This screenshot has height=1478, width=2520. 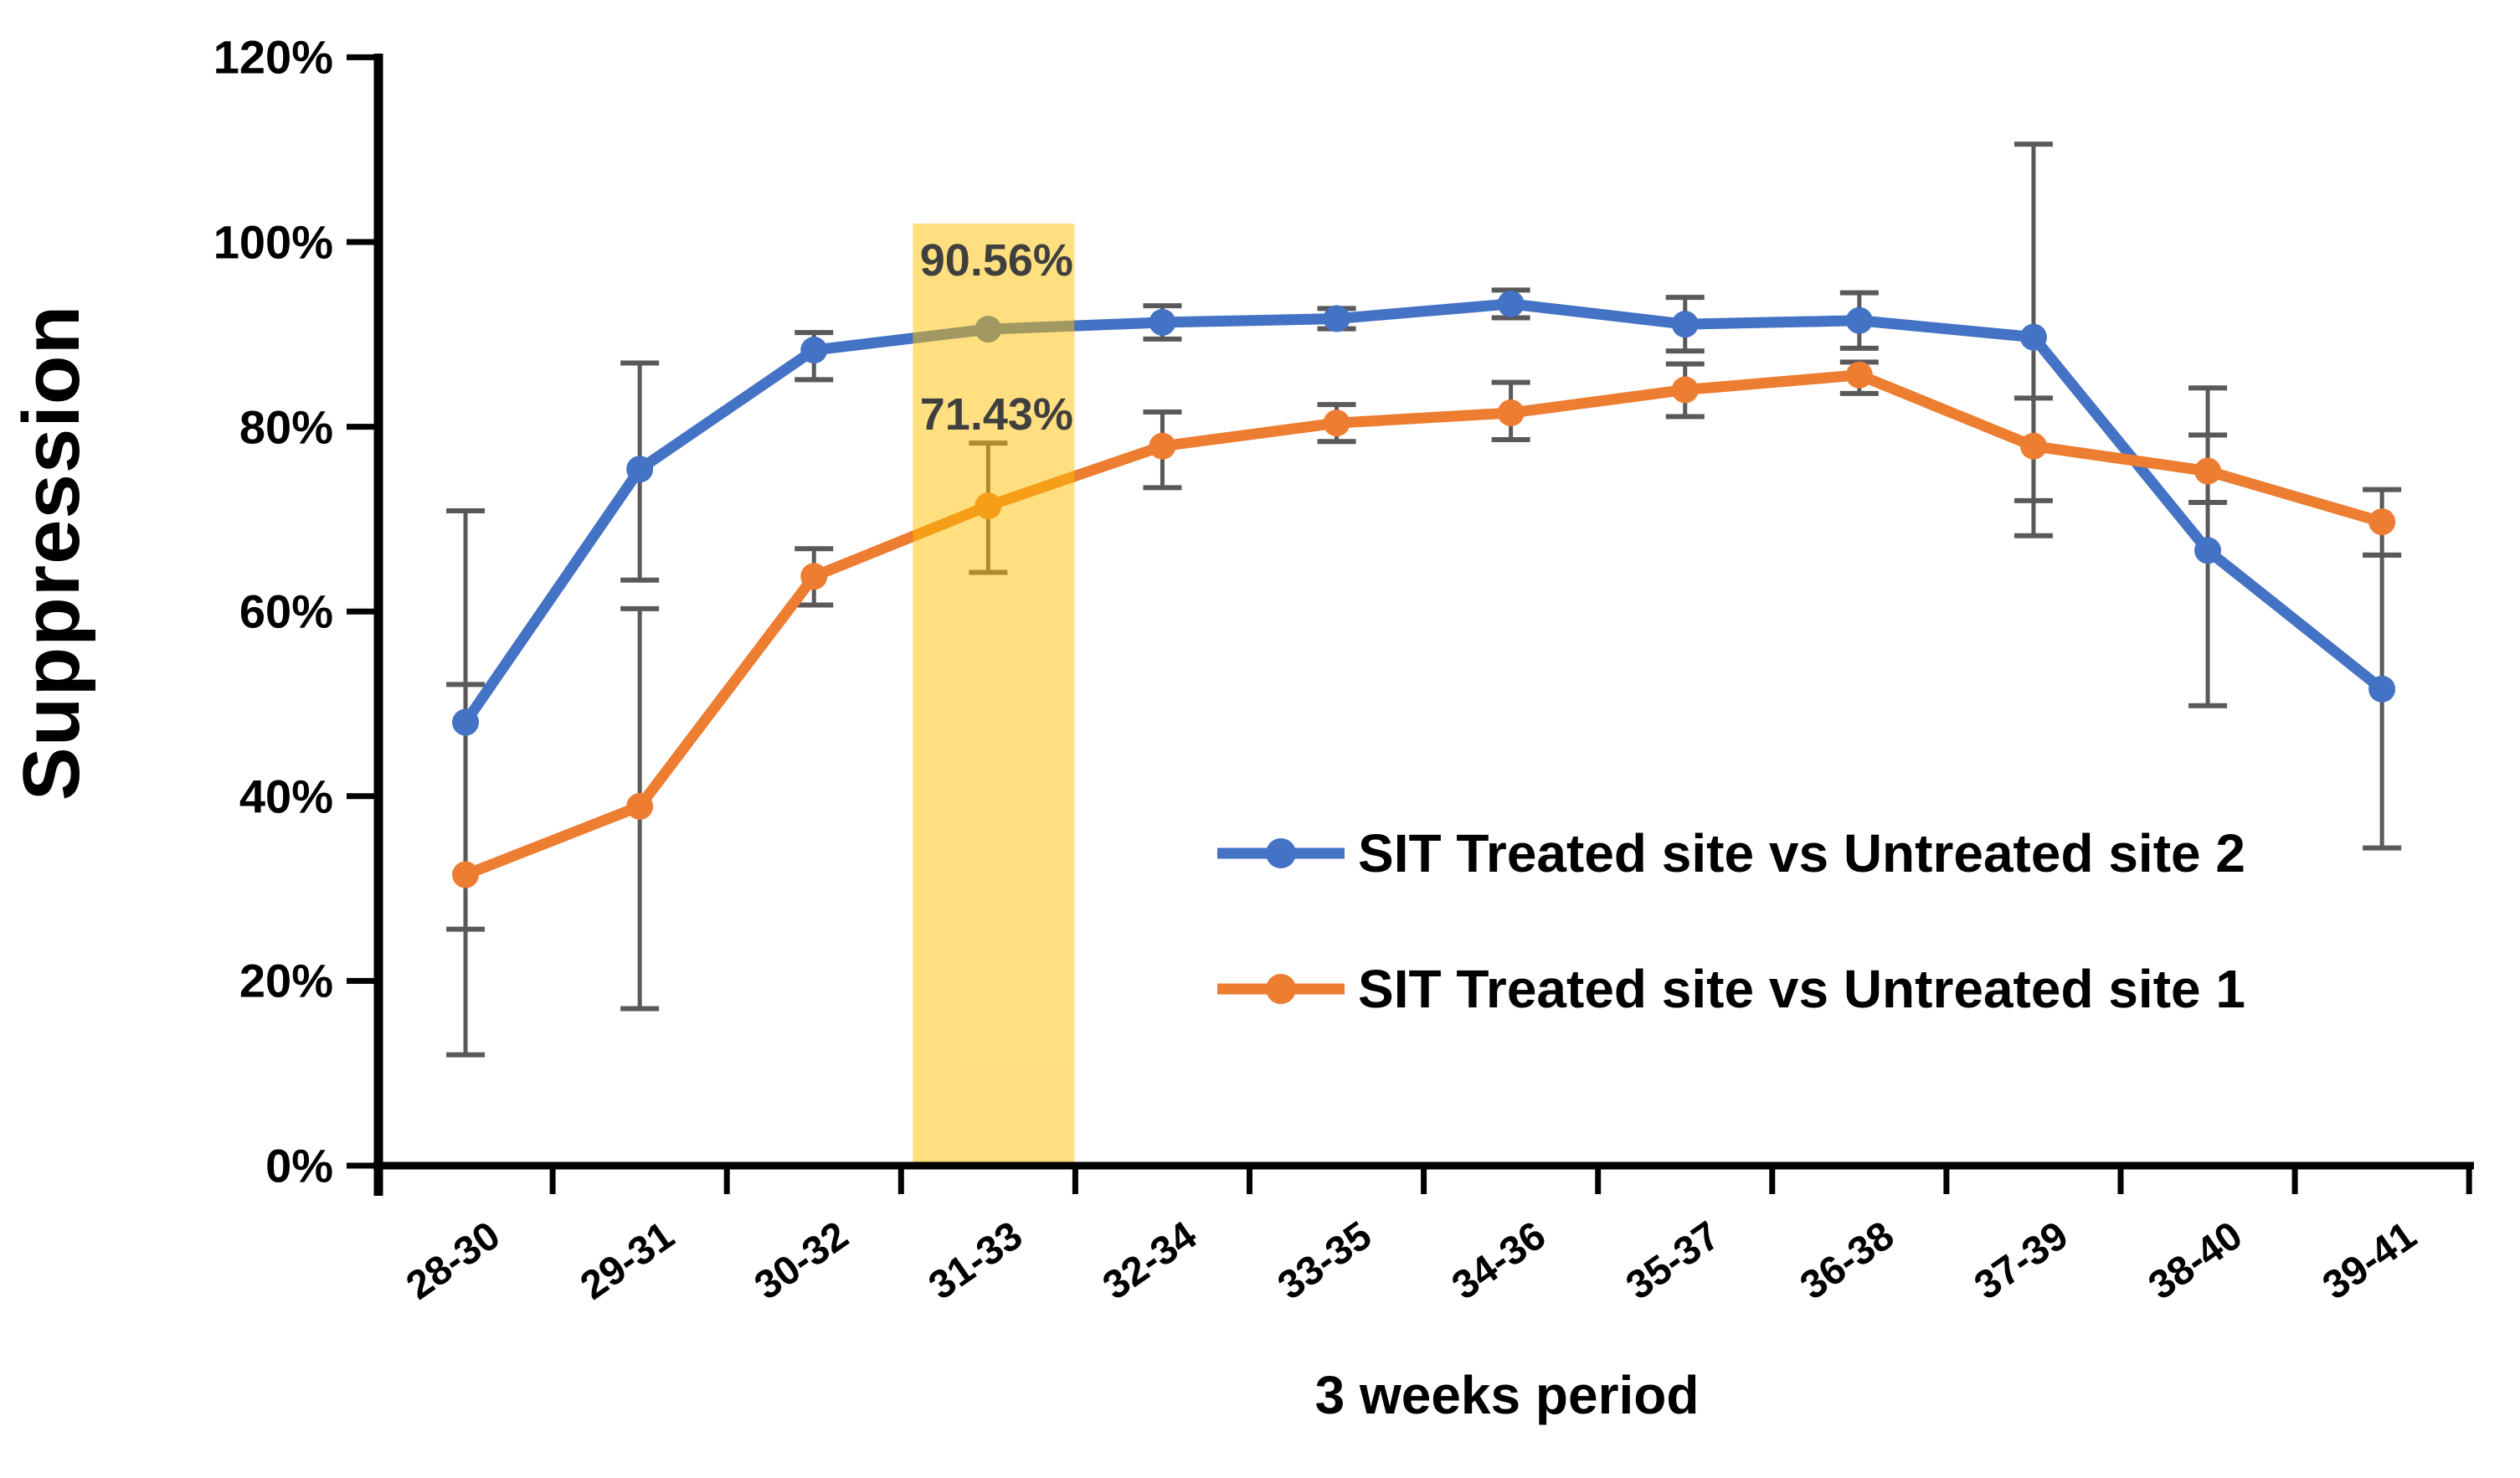 What do you see at coordinates (996, 260) in the screenshot?
I see `annotation-90.56%: 90.56%` at bounding box center [996, 260].